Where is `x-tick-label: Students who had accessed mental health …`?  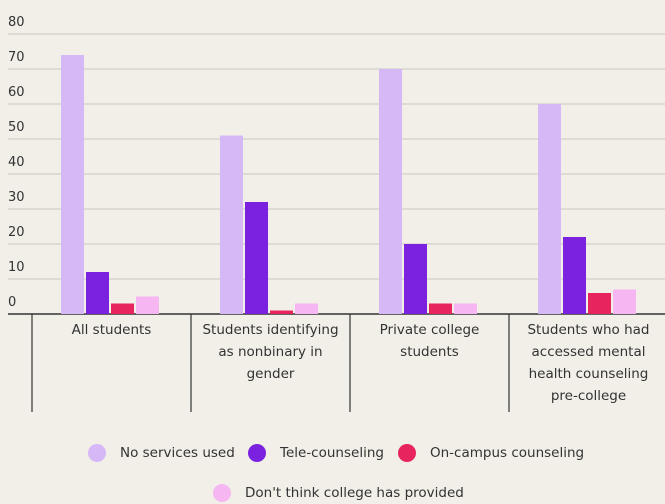
x-tick-label: Students who had accessed mental health … is located at coordinates (588, 363).